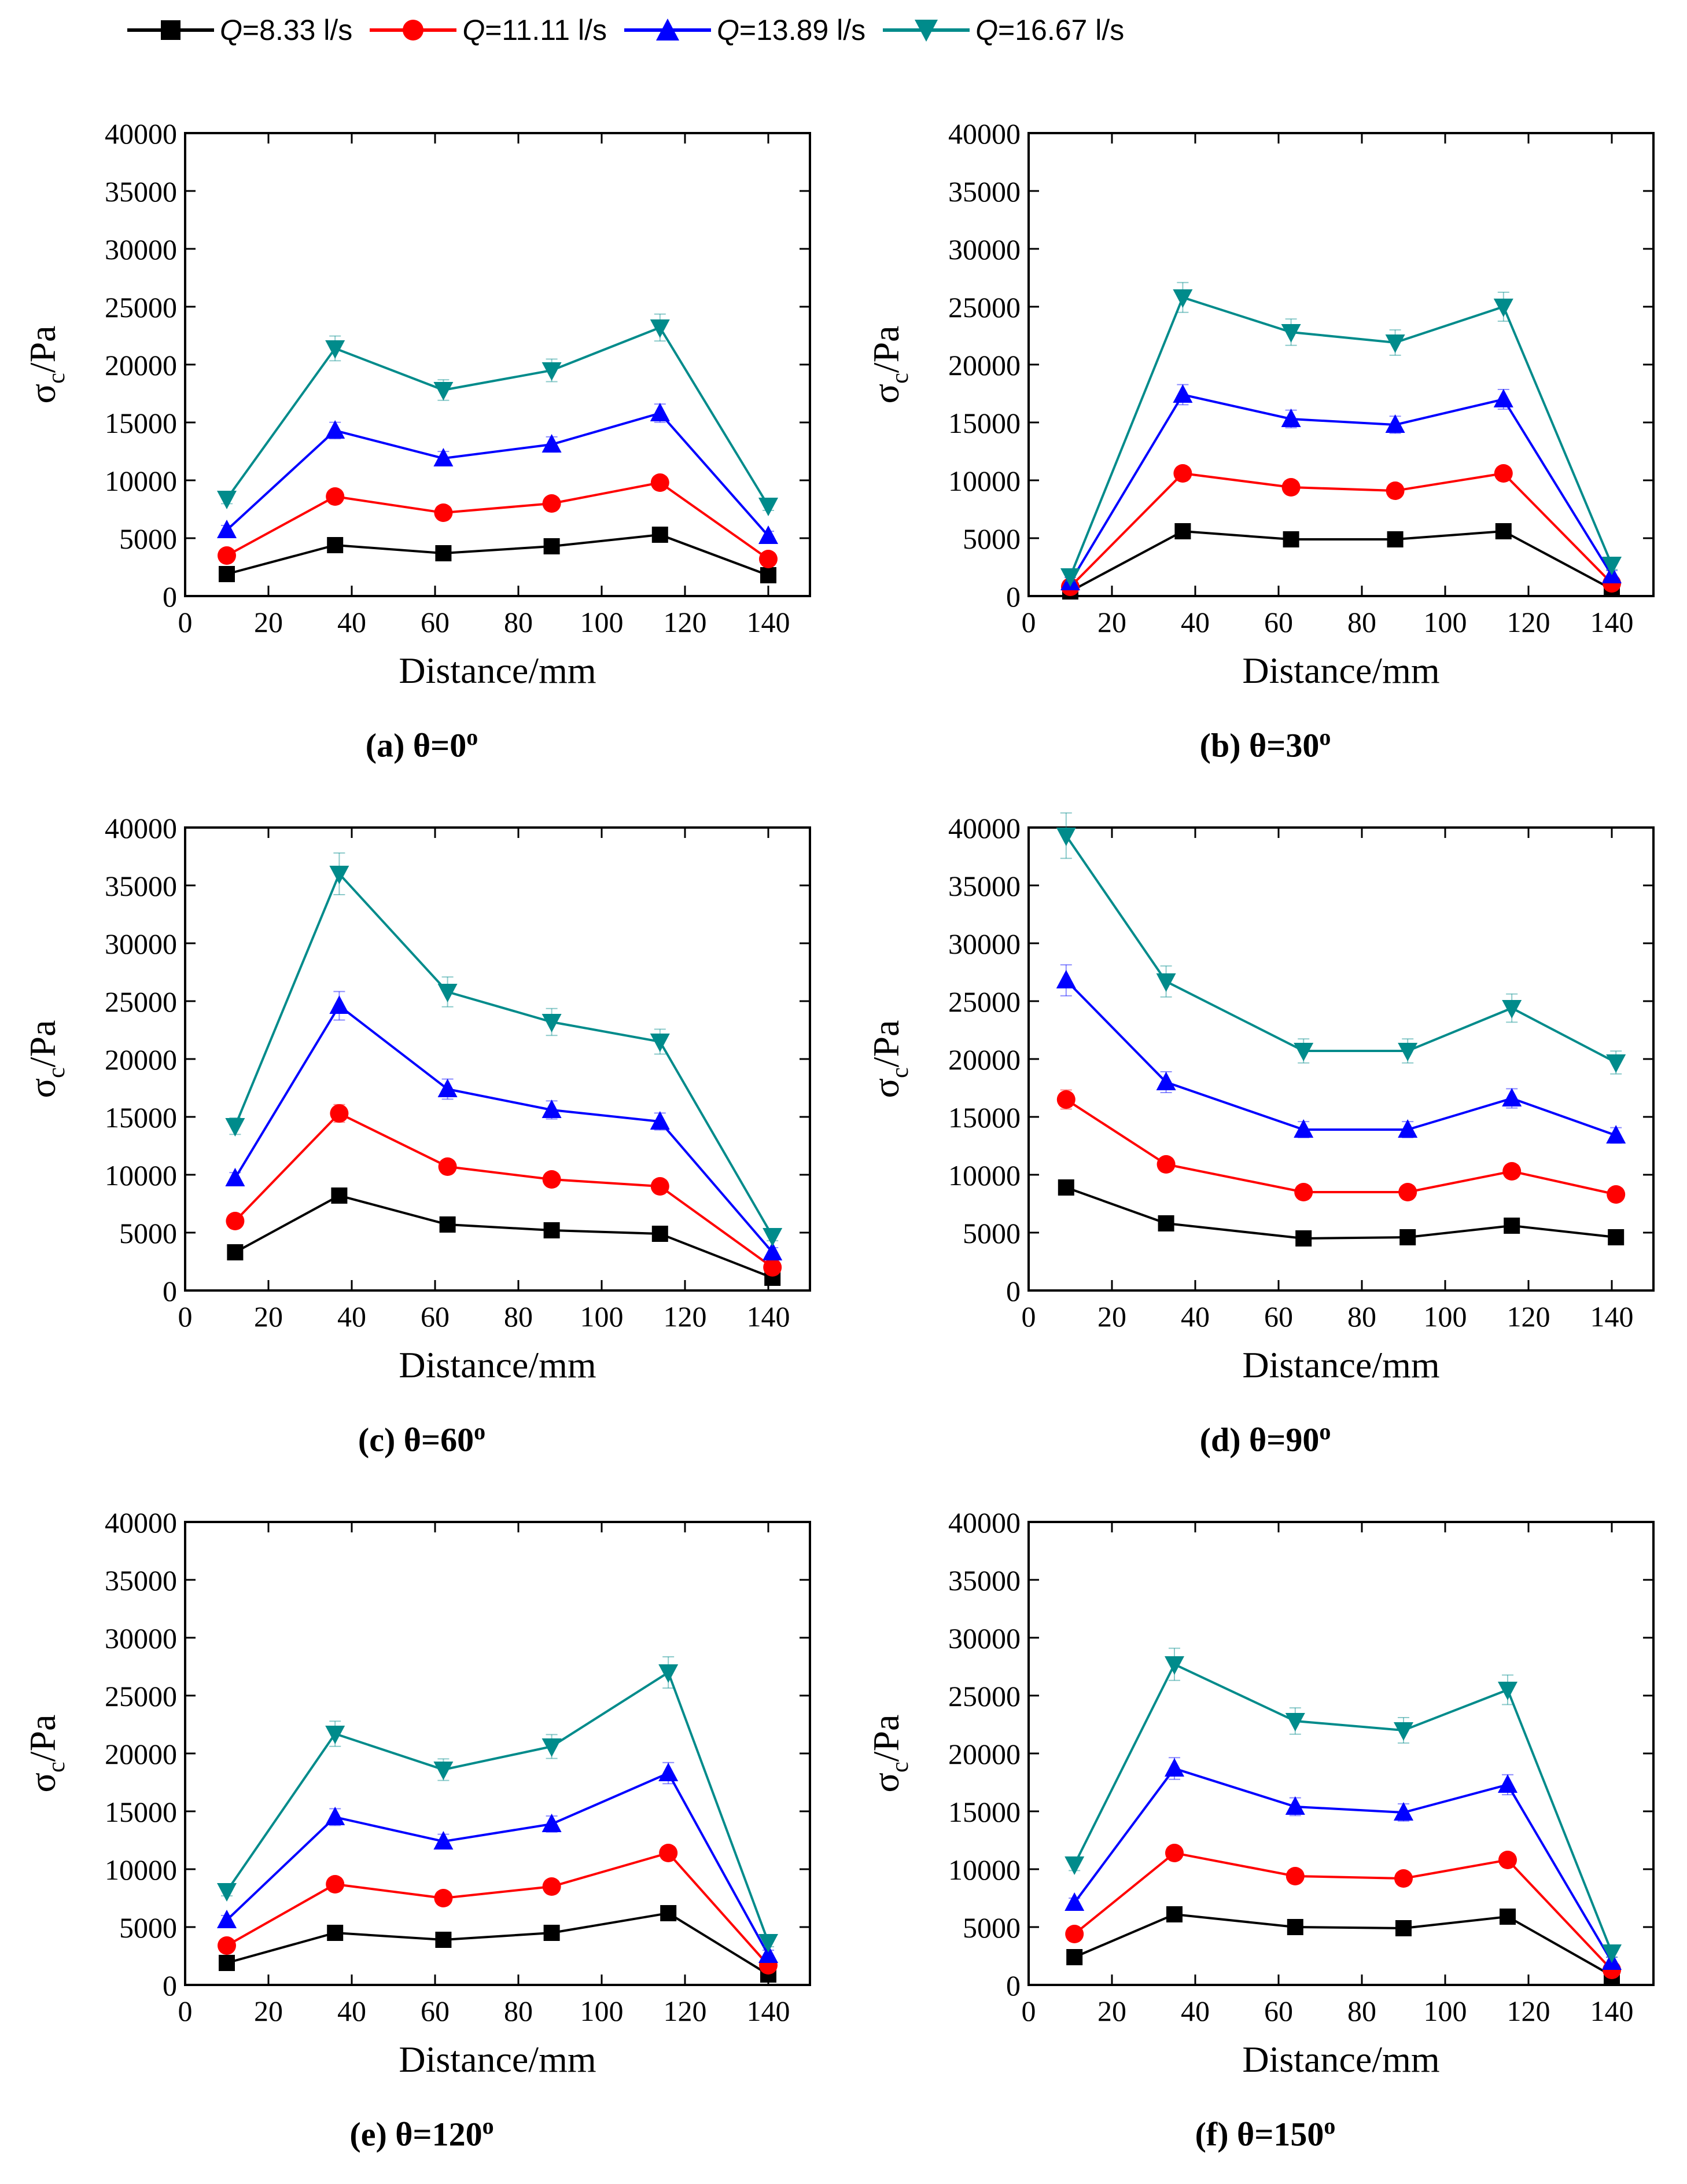 Image resolution: width=1687 pixels, height=2184 pixels. I want to click on y-tick-label: 5000, so click(992, 539).